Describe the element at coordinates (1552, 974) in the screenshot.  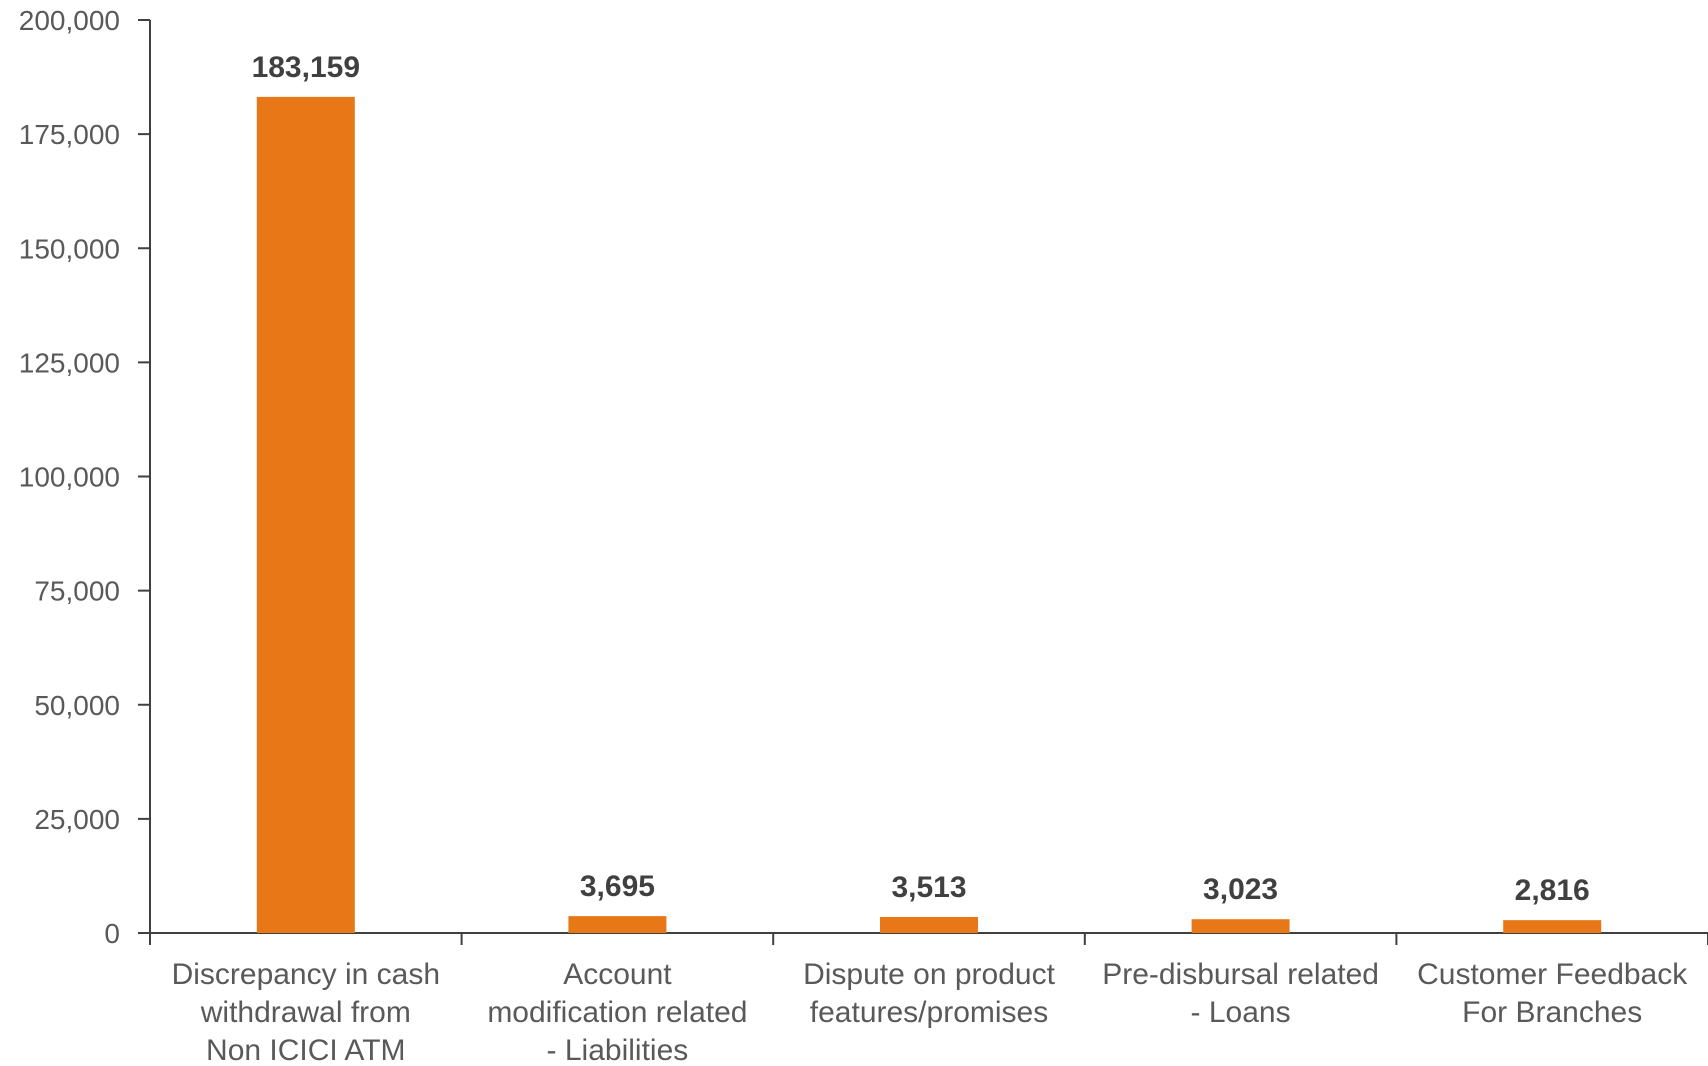
I see `x-tick-label-line: Customer Feedback` at that location.